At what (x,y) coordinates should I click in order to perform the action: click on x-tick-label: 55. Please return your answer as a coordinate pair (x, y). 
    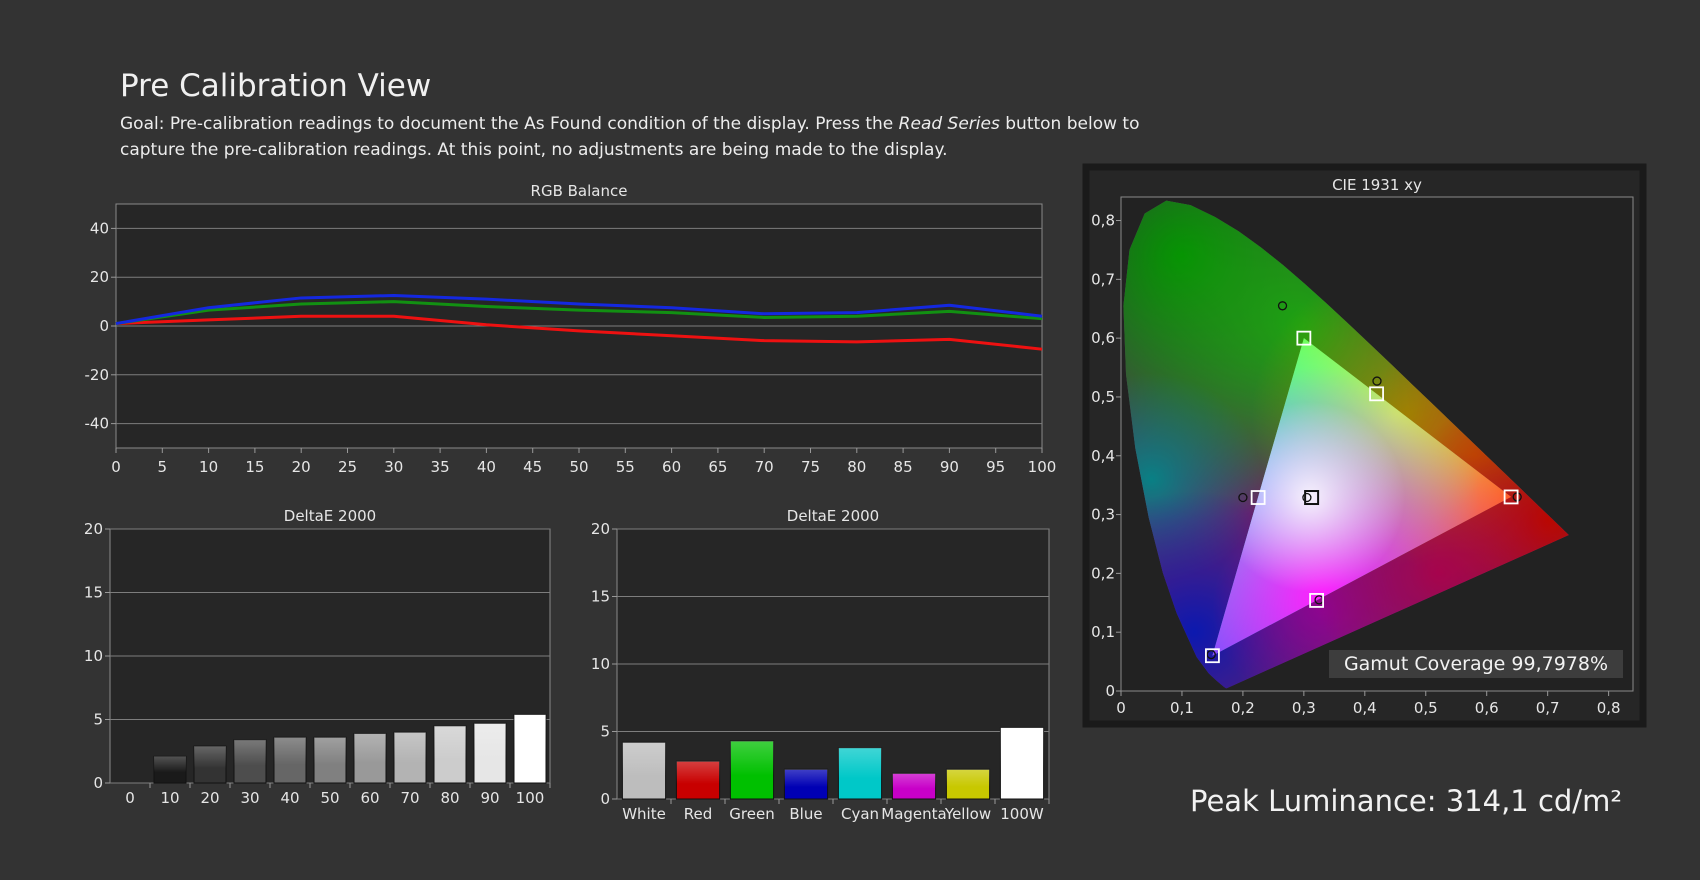
    Looking at the image, I should click on (625, 467).